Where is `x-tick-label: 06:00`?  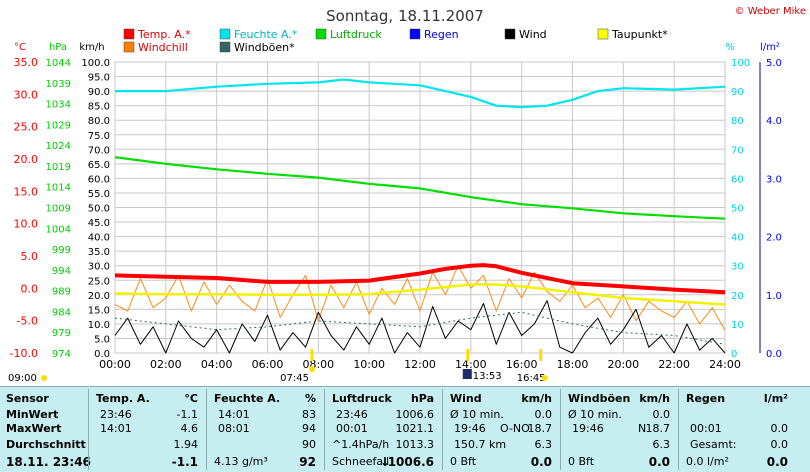 x-tick-label: 06:00 is located at coordinates (268, 364).